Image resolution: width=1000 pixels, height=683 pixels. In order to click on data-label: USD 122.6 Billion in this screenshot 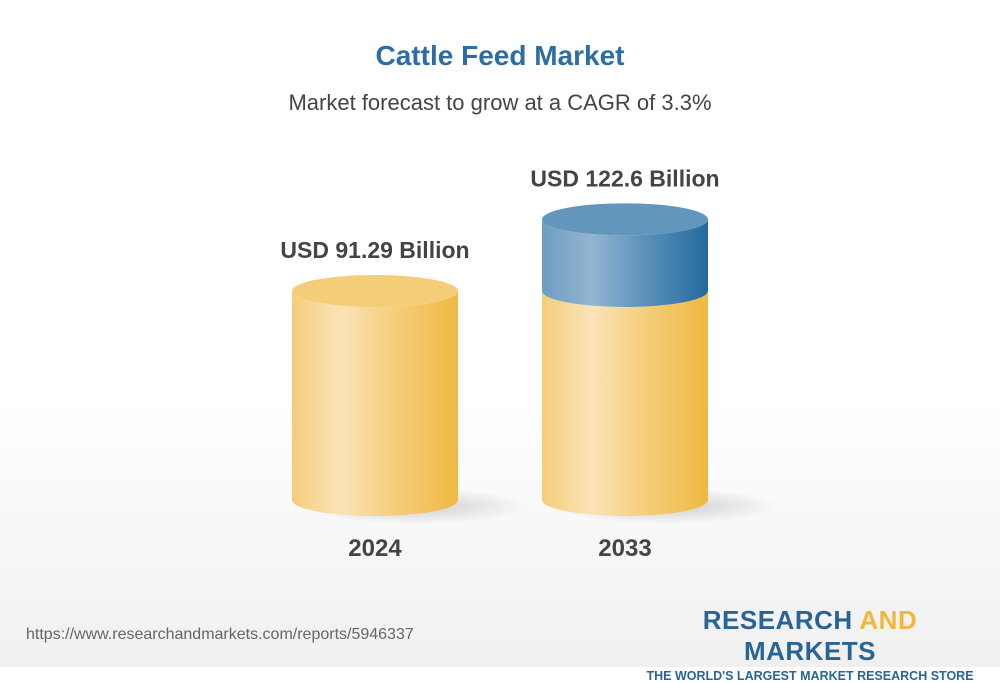, I will do `click(624, 178)`.